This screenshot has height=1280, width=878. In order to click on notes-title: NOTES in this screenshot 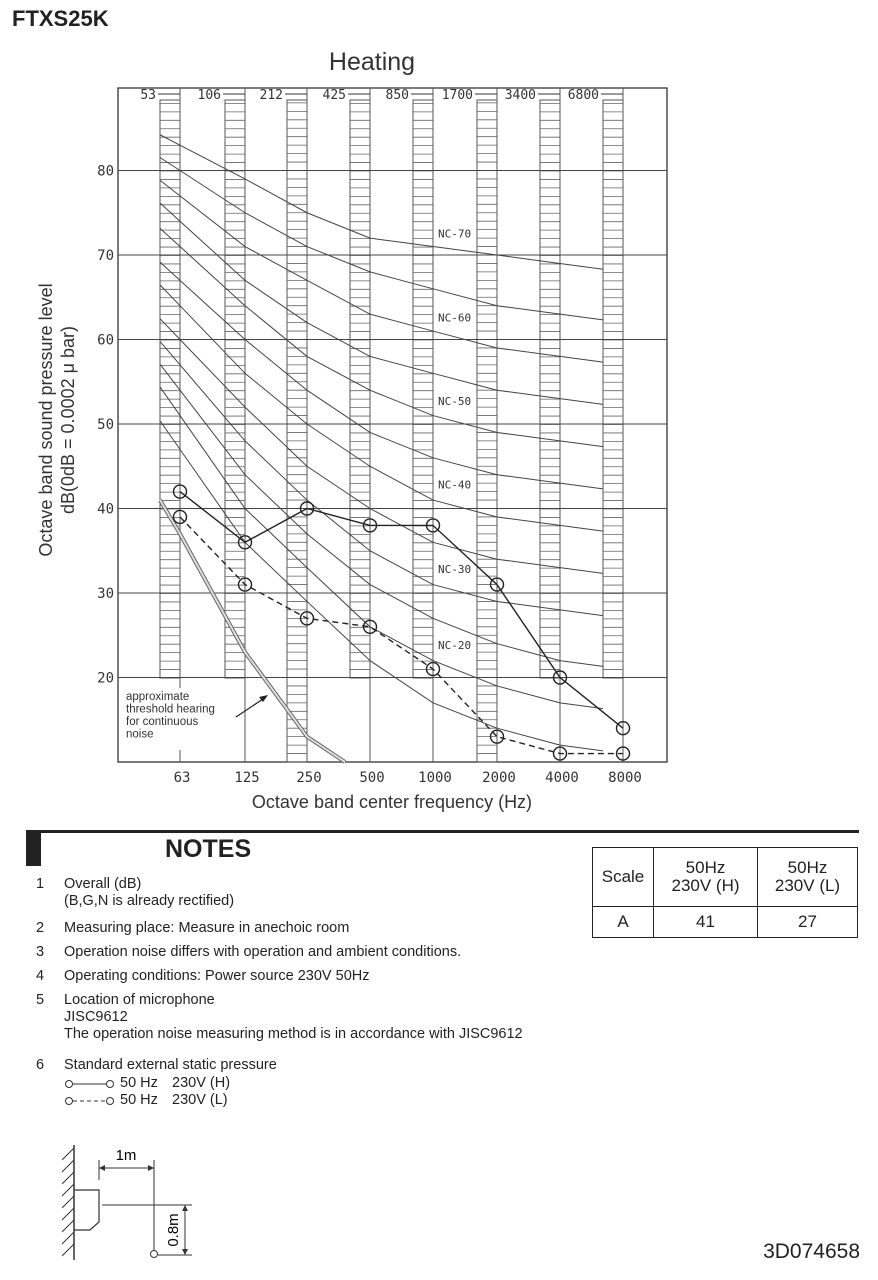, I will do `click(208, 849)`.